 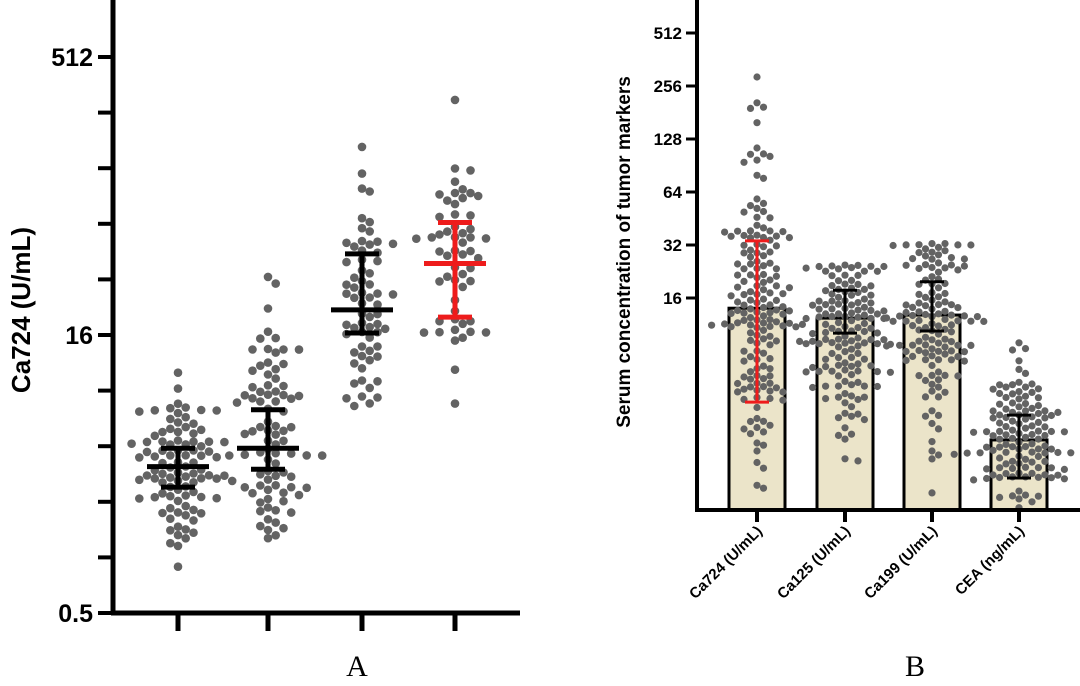 What do you see at coordinates (668, 139) in the screenshot?
I see `panel-b-y-tick-label: 128` at bounding box center [668, 139].